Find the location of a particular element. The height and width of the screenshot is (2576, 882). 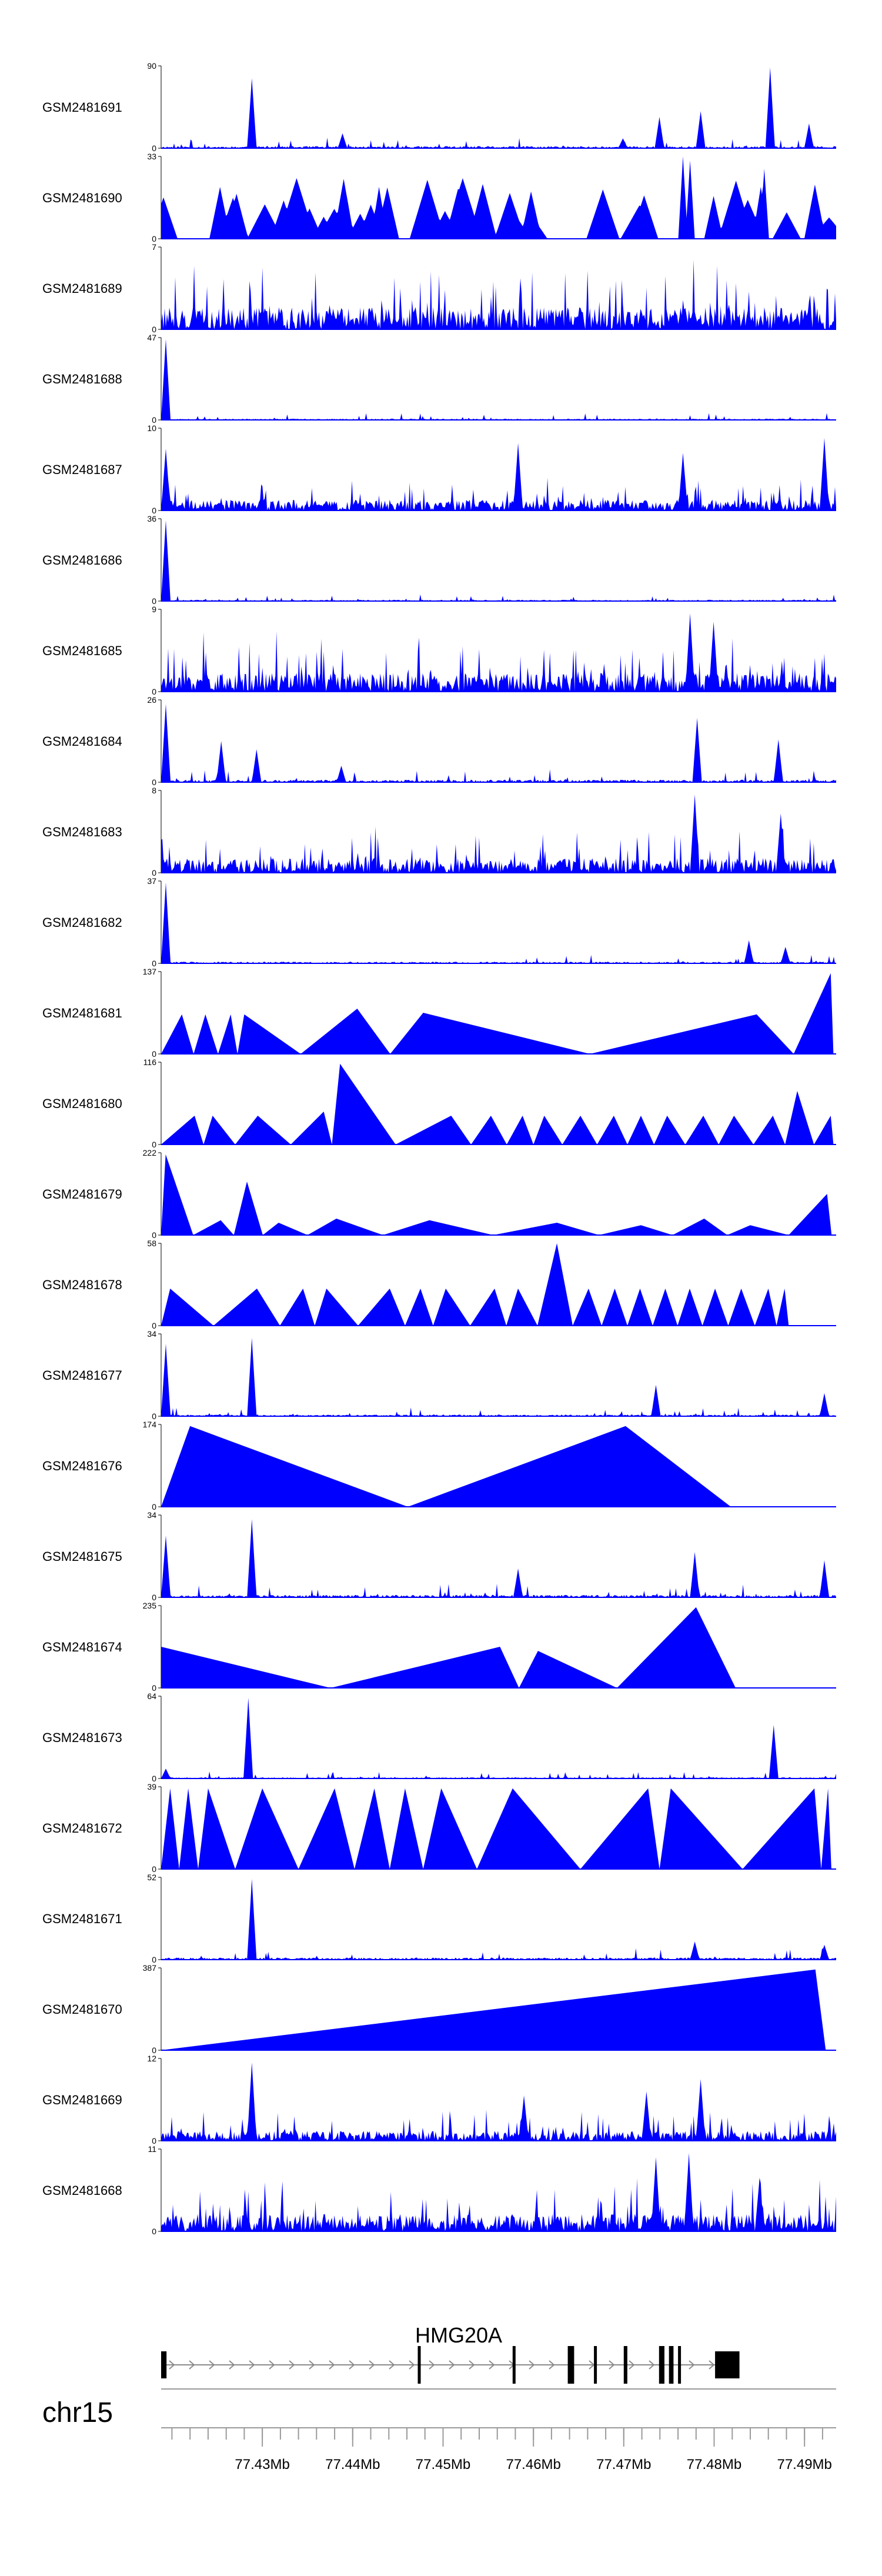

track-GSM2481685: GSM2481685 9 0 is located at coordinates (439, 650).